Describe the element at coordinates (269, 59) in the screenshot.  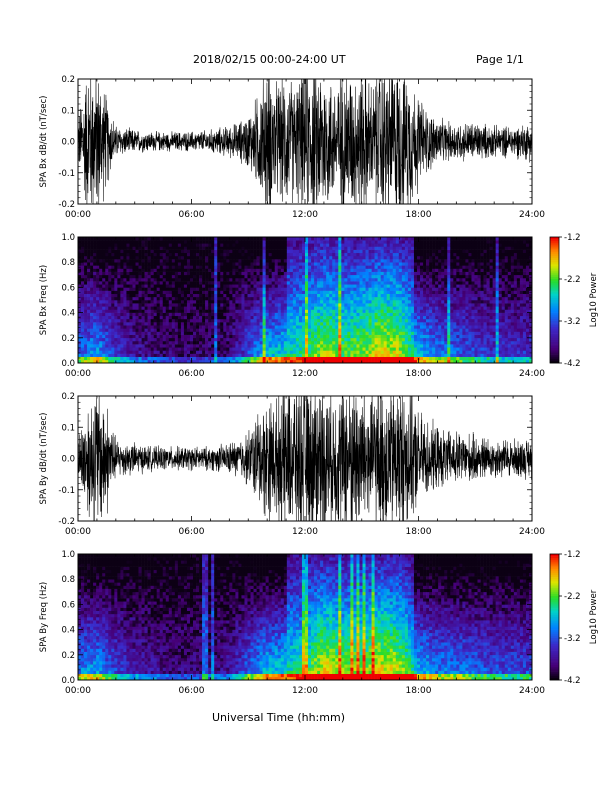
I see `plot-title: 2018/02/15 00:00-24:00 UT` at that location.